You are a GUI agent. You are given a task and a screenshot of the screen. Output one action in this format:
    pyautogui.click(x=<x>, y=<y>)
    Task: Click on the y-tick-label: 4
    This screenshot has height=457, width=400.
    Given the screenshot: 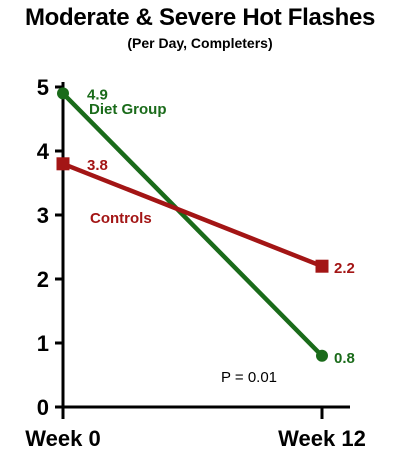 What is the action you would take?
    pyautogui.click(x=43, y=151)
    